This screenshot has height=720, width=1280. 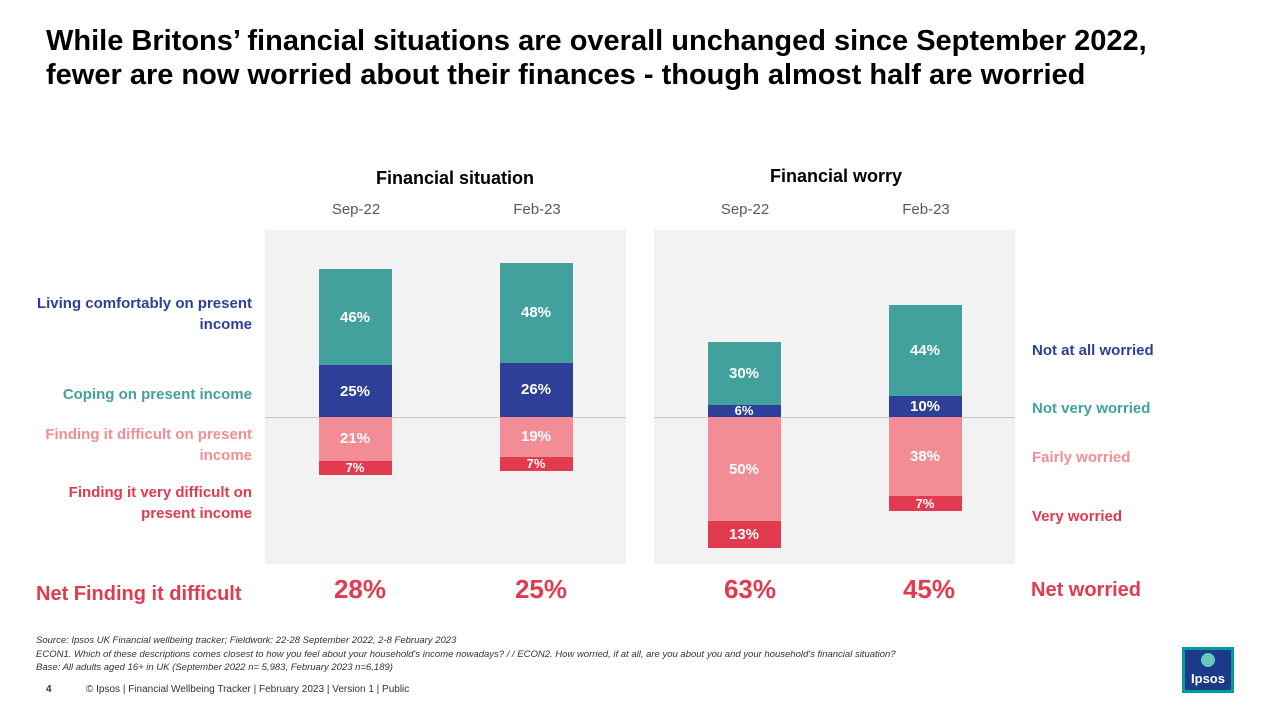 I want to click on bar-value-label: 19%, so click(x=536, y=437).